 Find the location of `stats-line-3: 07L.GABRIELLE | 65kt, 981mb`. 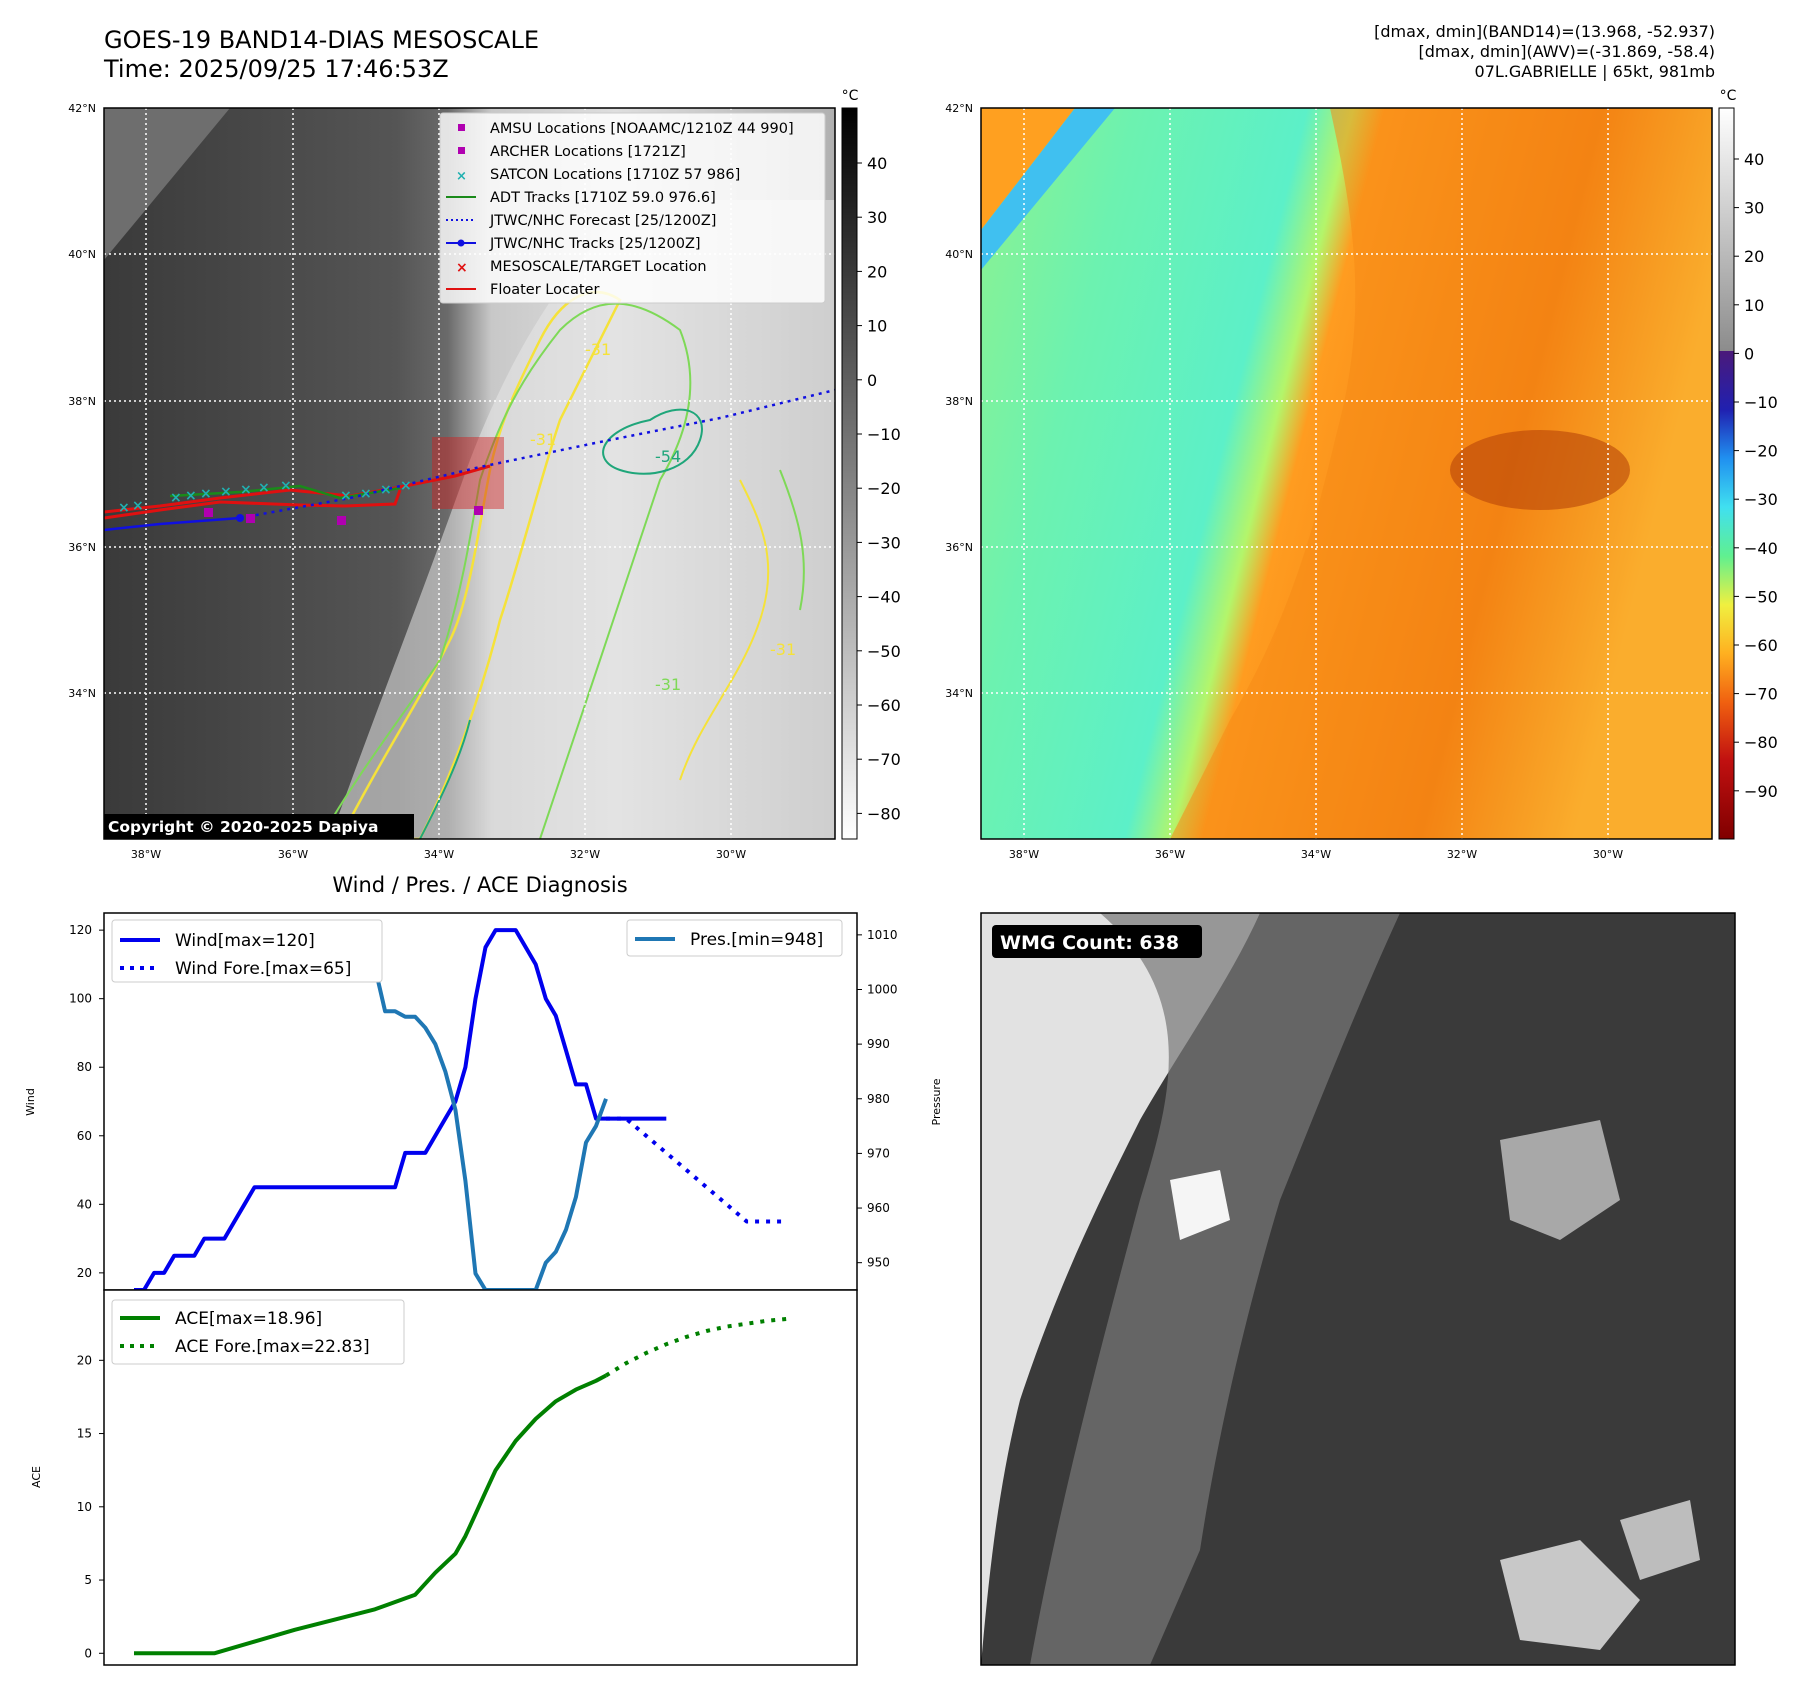

stats-line-3: 07L.GABRIELLE | 65kt, 981mb is located at coordinates (1594, 71).